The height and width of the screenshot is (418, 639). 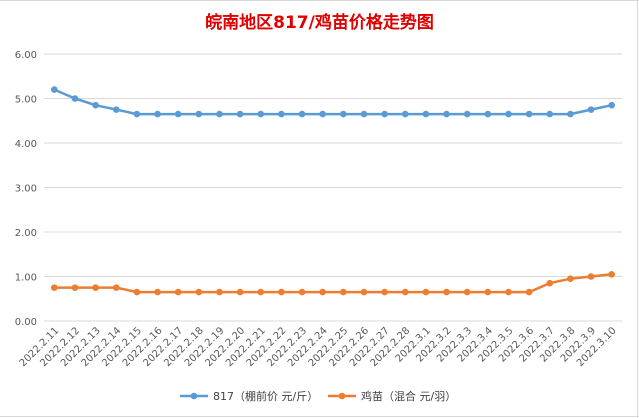 I want to click on y-tick-label: 0.00, so click(x=26, y=322).